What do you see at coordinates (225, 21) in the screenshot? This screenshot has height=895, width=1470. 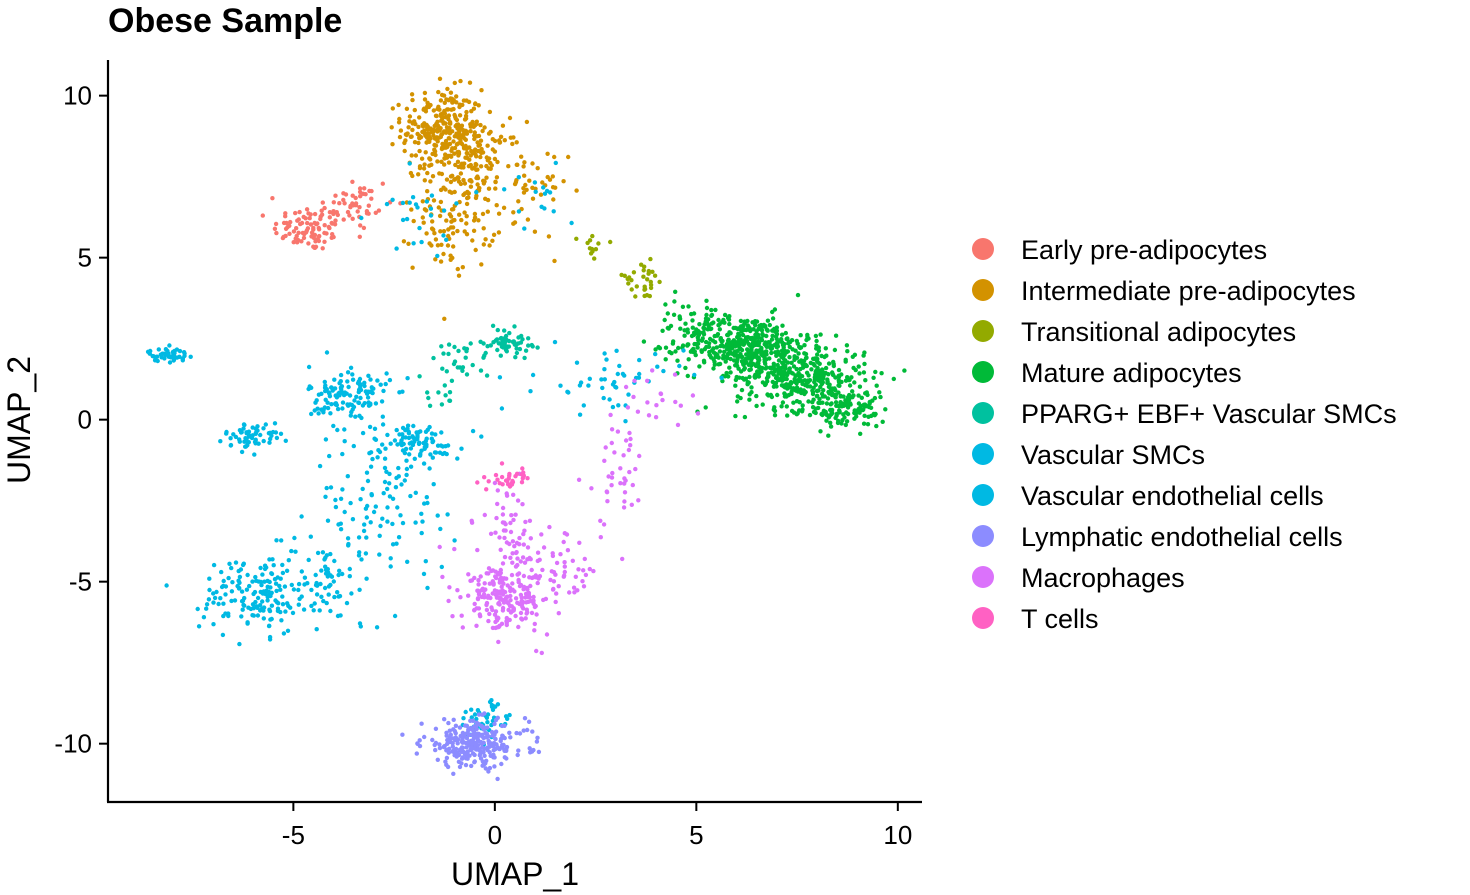 I see `chart-title: Obese Sample` at bounding box center [225, 21].